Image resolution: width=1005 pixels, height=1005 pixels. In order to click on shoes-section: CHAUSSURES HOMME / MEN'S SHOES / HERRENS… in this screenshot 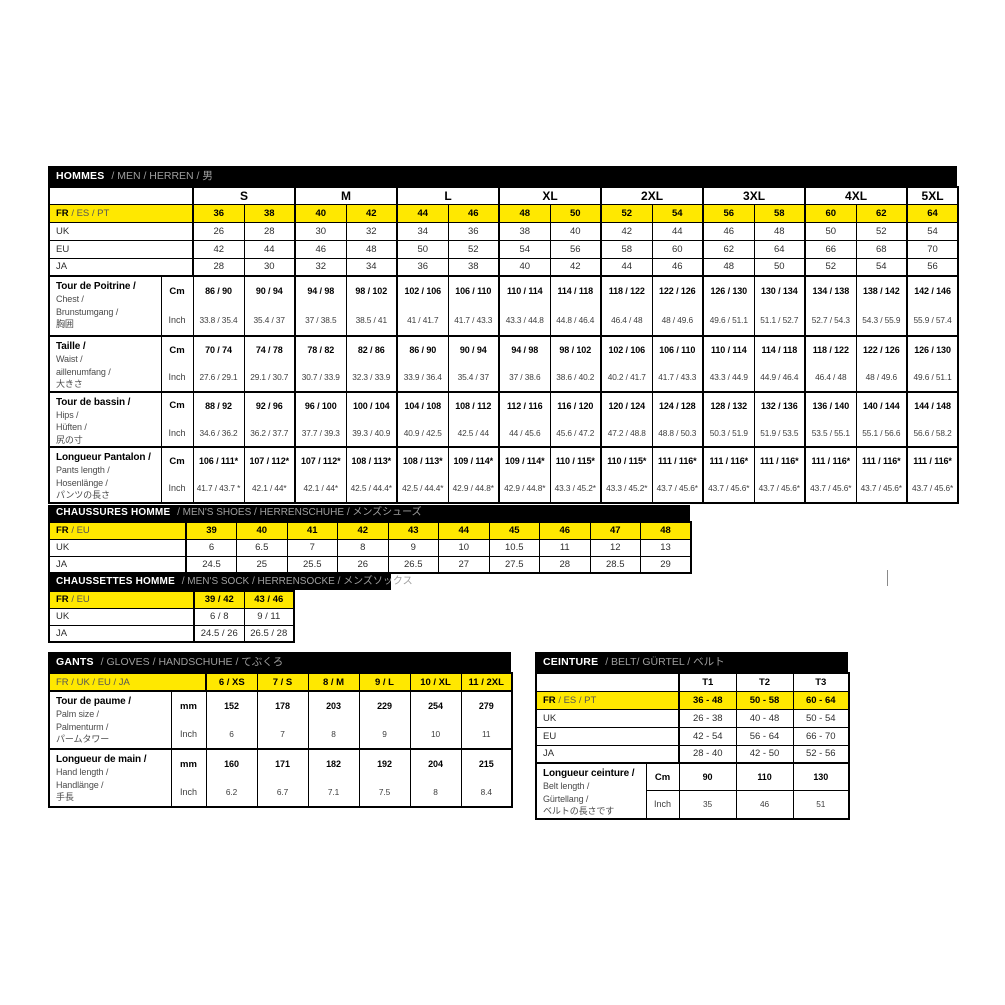, I will do `click(370, 539)`.